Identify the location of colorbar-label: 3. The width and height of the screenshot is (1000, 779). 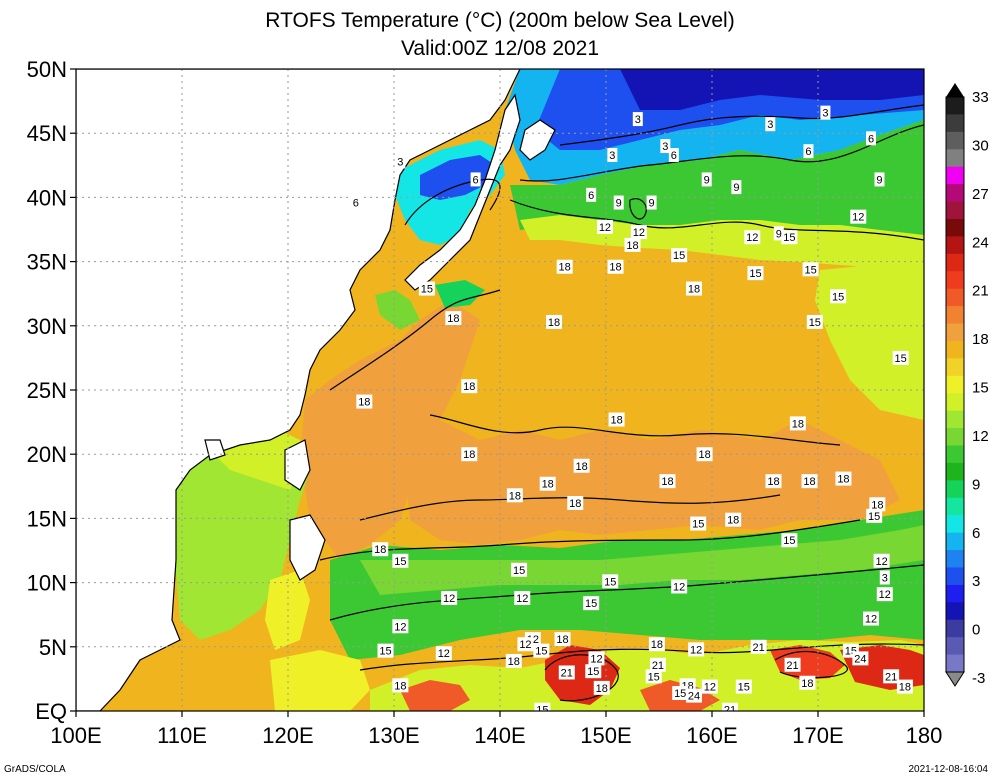
(976, 581).